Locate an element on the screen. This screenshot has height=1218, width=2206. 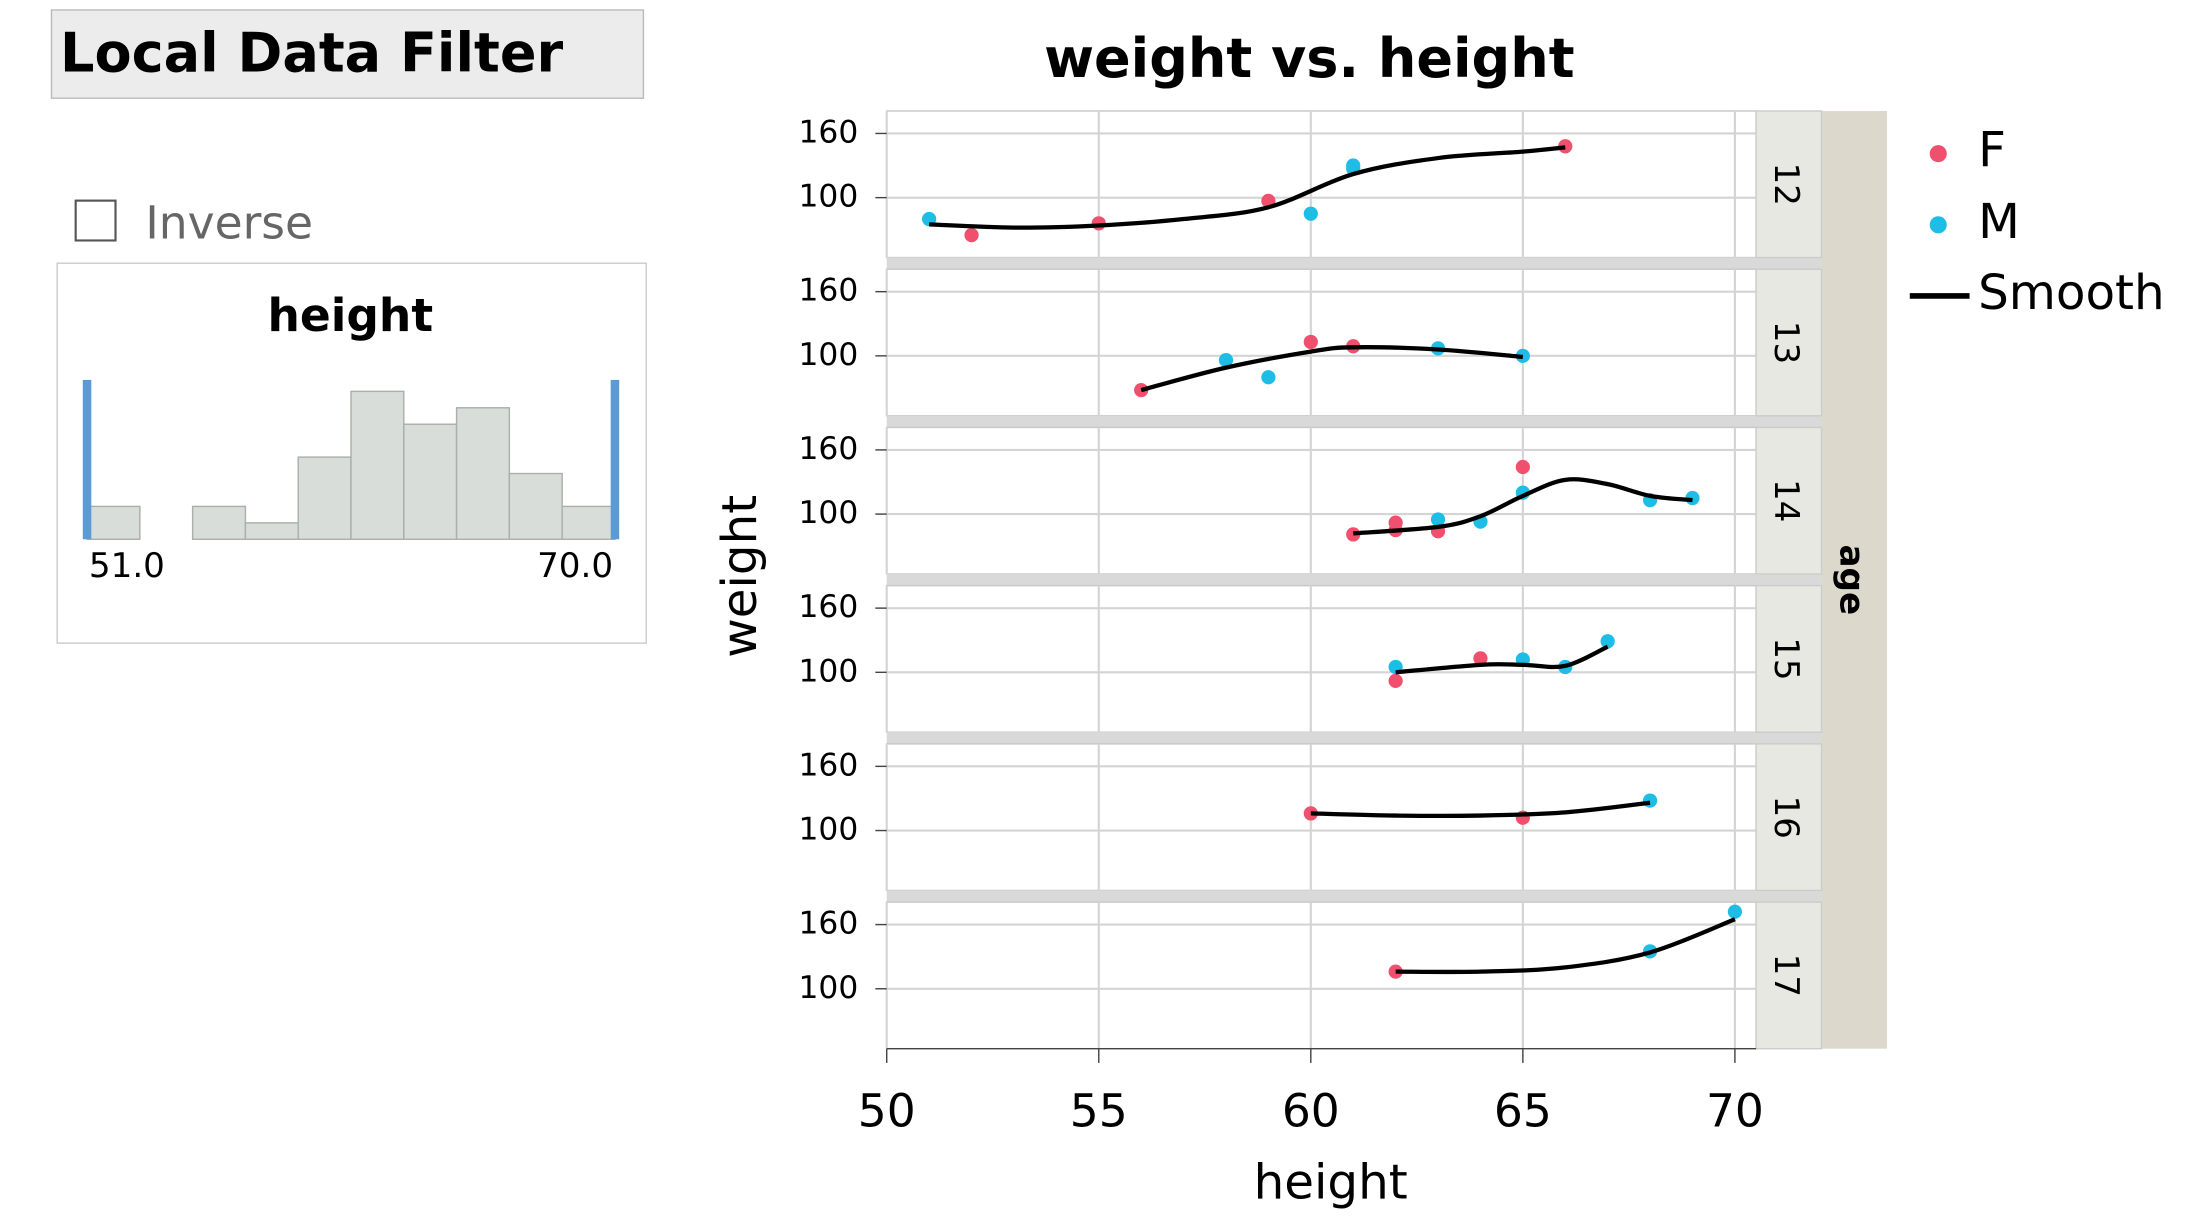
facet-label: age is located at coordinates (1852, 580).